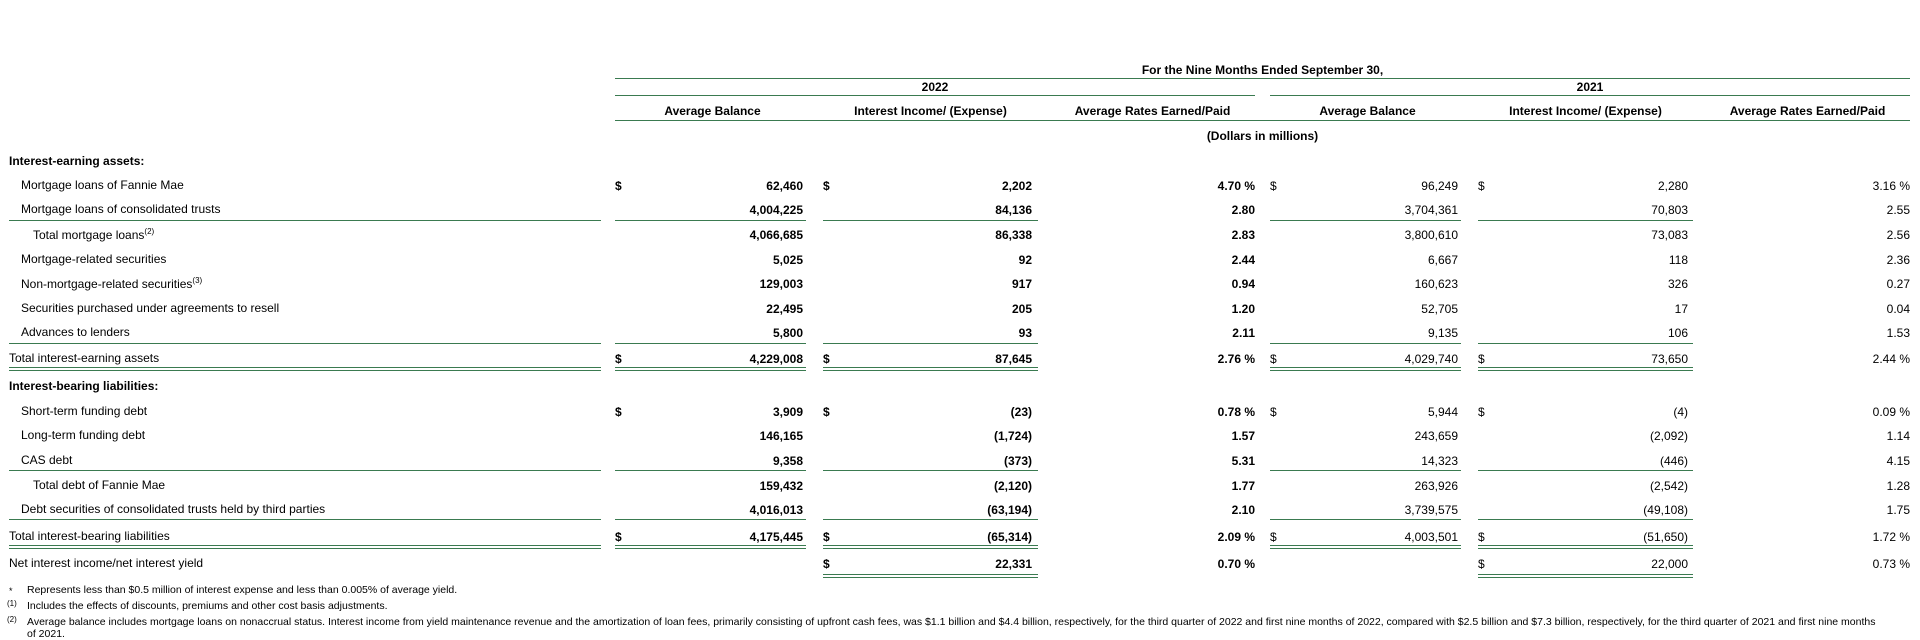  Describe the element at coordinates (47, 460) in the screenshot. I see `row-label: CAS debt` at that location.